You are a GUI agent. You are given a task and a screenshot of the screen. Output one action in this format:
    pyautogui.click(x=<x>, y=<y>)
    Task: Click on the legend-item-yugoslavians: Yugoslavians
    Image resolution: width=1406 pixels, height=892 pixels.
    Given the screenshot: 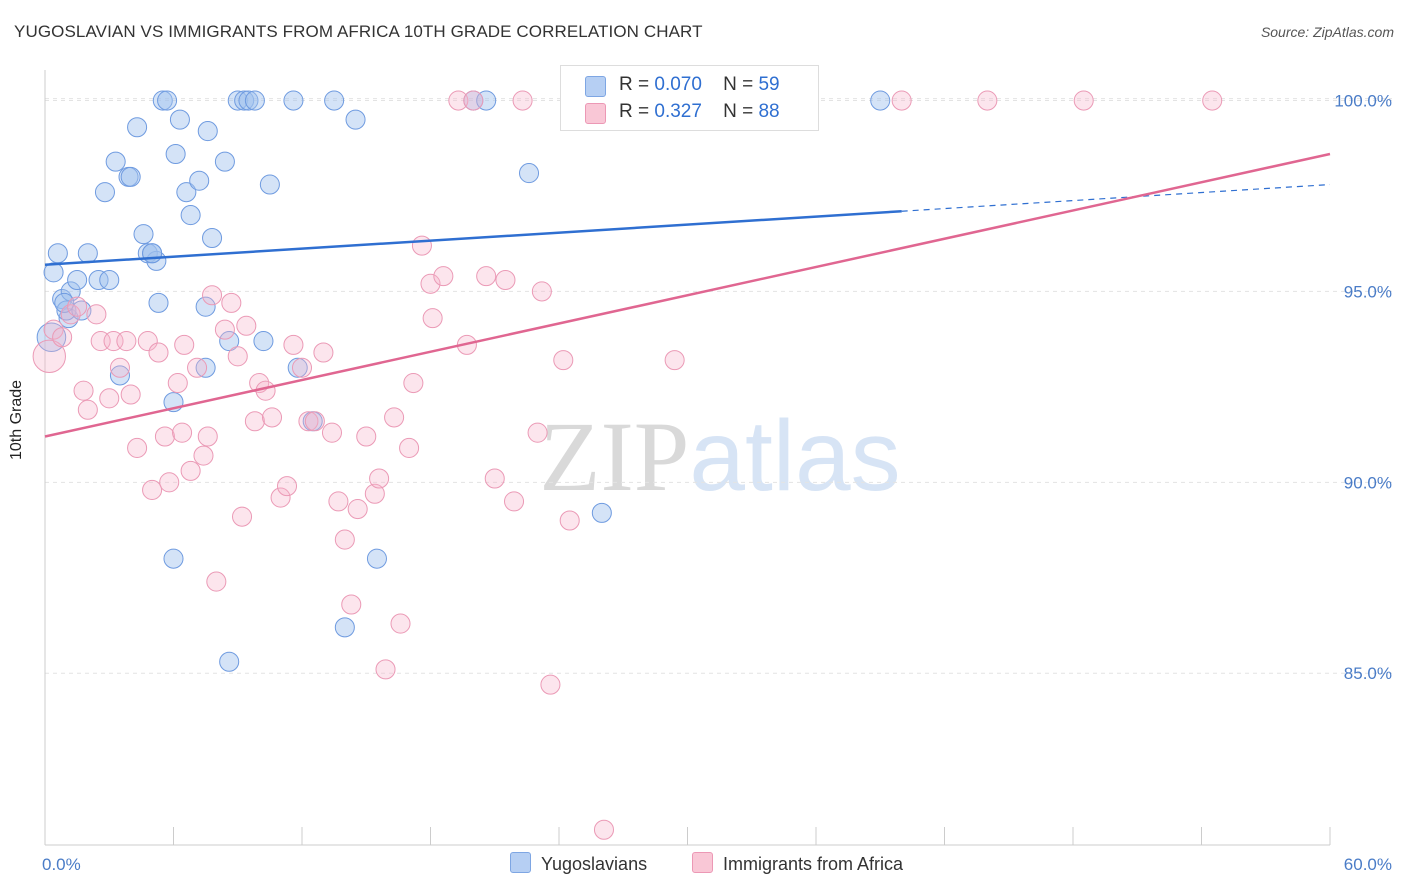 What is the action you would take?
    pyautogui.click(x=578, y=863)
    